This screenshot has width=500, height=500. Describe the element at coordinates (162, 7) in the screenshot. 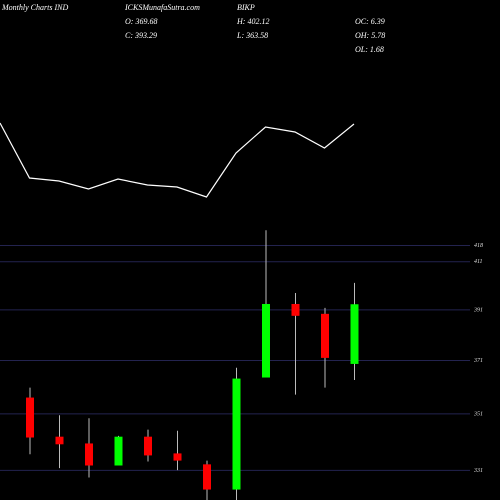

I see `site-name: ICKSMunafaSutra.com` at that location.